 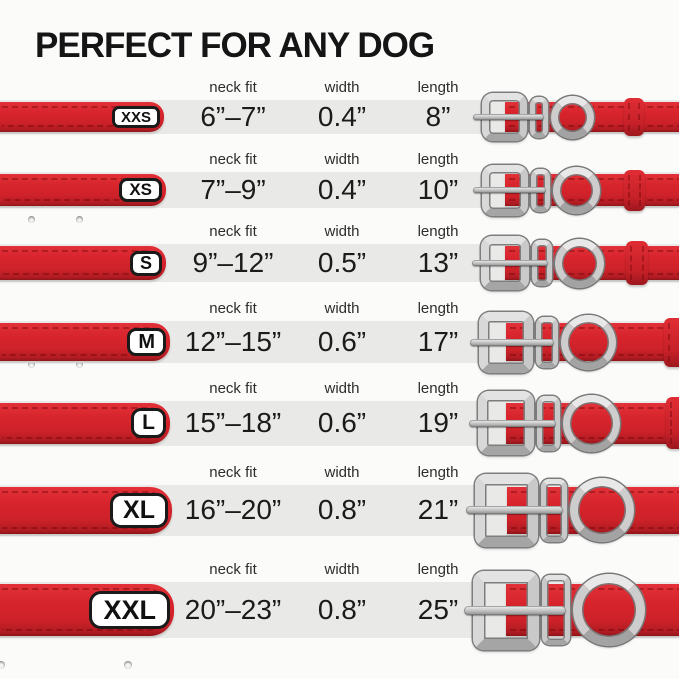 What do you see at coordinates (438, 116) in the screenshot?
I see `length-value: 8”` at bounding box center [438, 116].